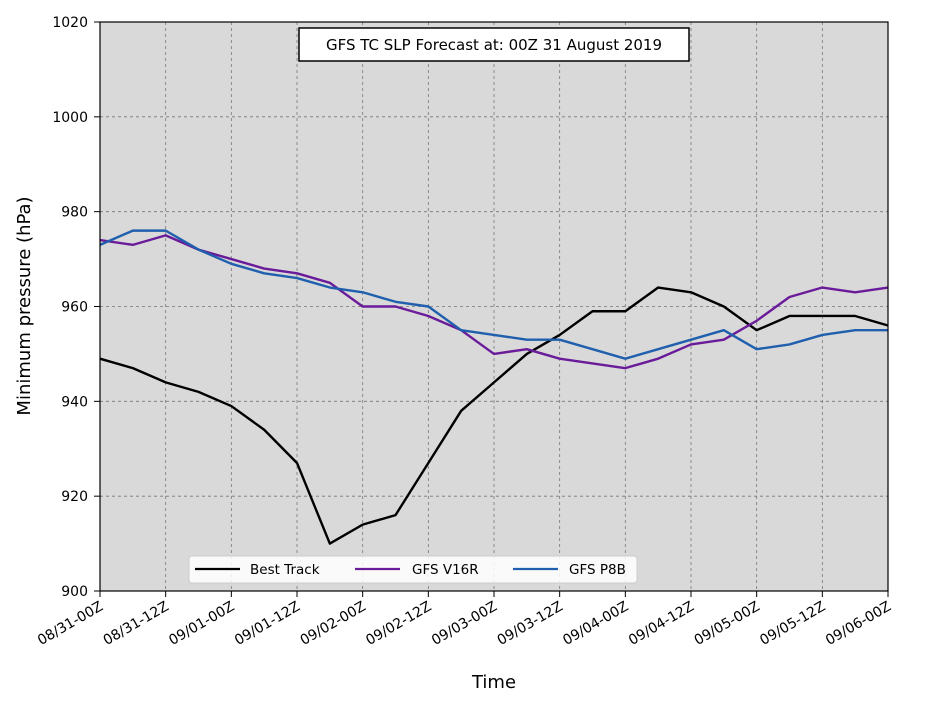 The width and height of the screenshot is (944, 707). I want to click on legend-label-best-track: Best Track, so click(285, 570).